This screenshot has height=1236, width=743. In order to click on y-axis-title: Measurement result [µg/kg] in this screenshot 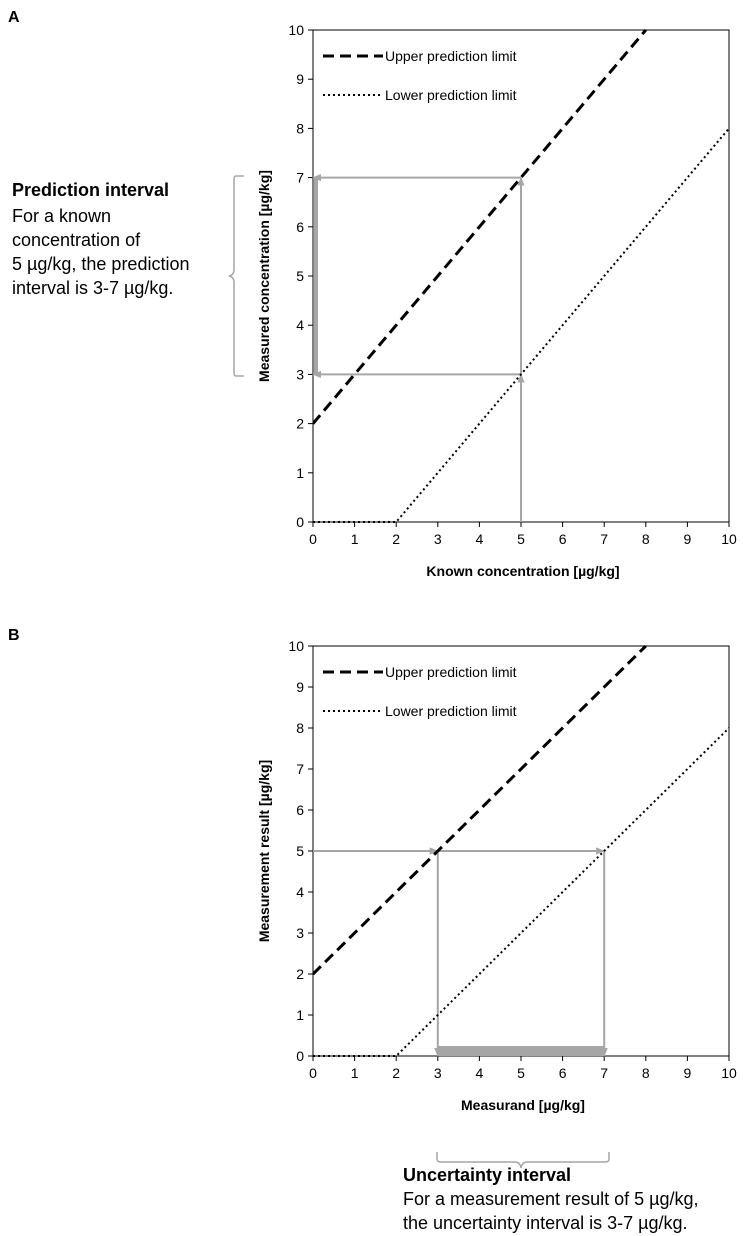, I will do `click(264, 851)`.